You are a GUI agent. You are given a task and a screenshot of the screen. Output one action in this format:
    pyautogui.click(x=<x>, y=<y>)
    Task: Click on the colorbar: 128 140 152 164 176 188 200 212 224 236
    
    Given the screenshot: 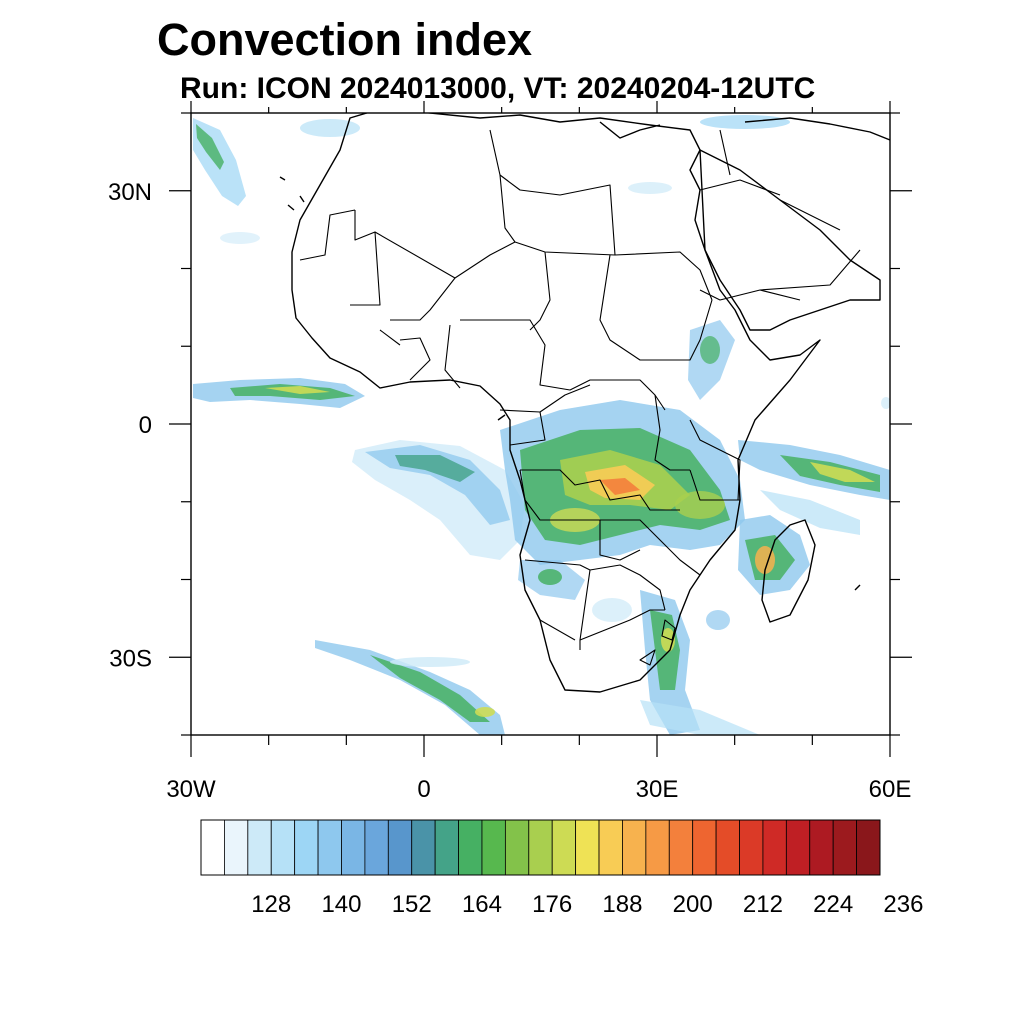 What is the action you would take?
    pyautogui.click(x=561, y=868)
    